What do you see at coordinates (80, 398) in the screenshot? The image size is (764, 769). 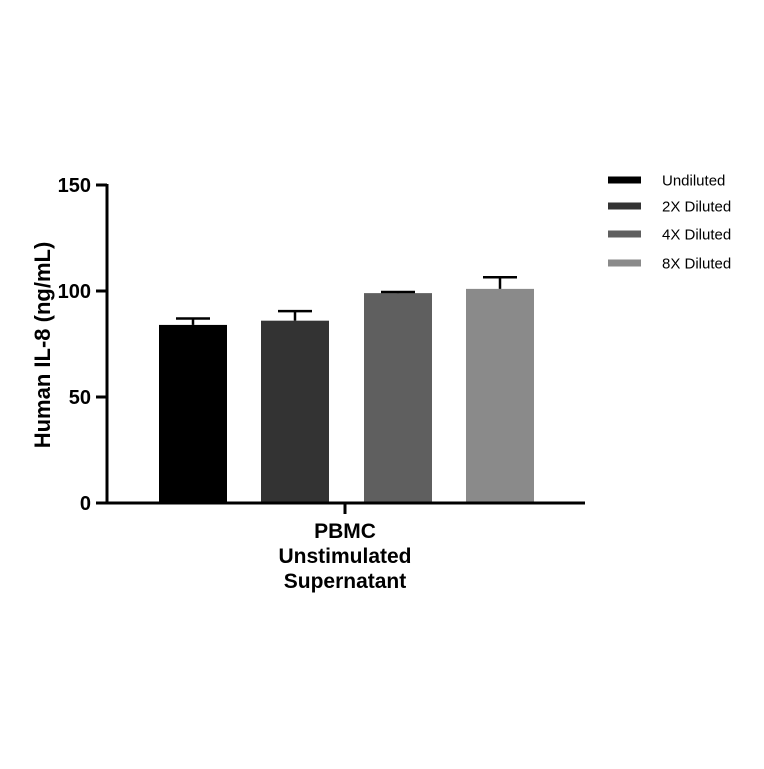 I see `y-tick-label: 50` at bounding box center [80, 398].